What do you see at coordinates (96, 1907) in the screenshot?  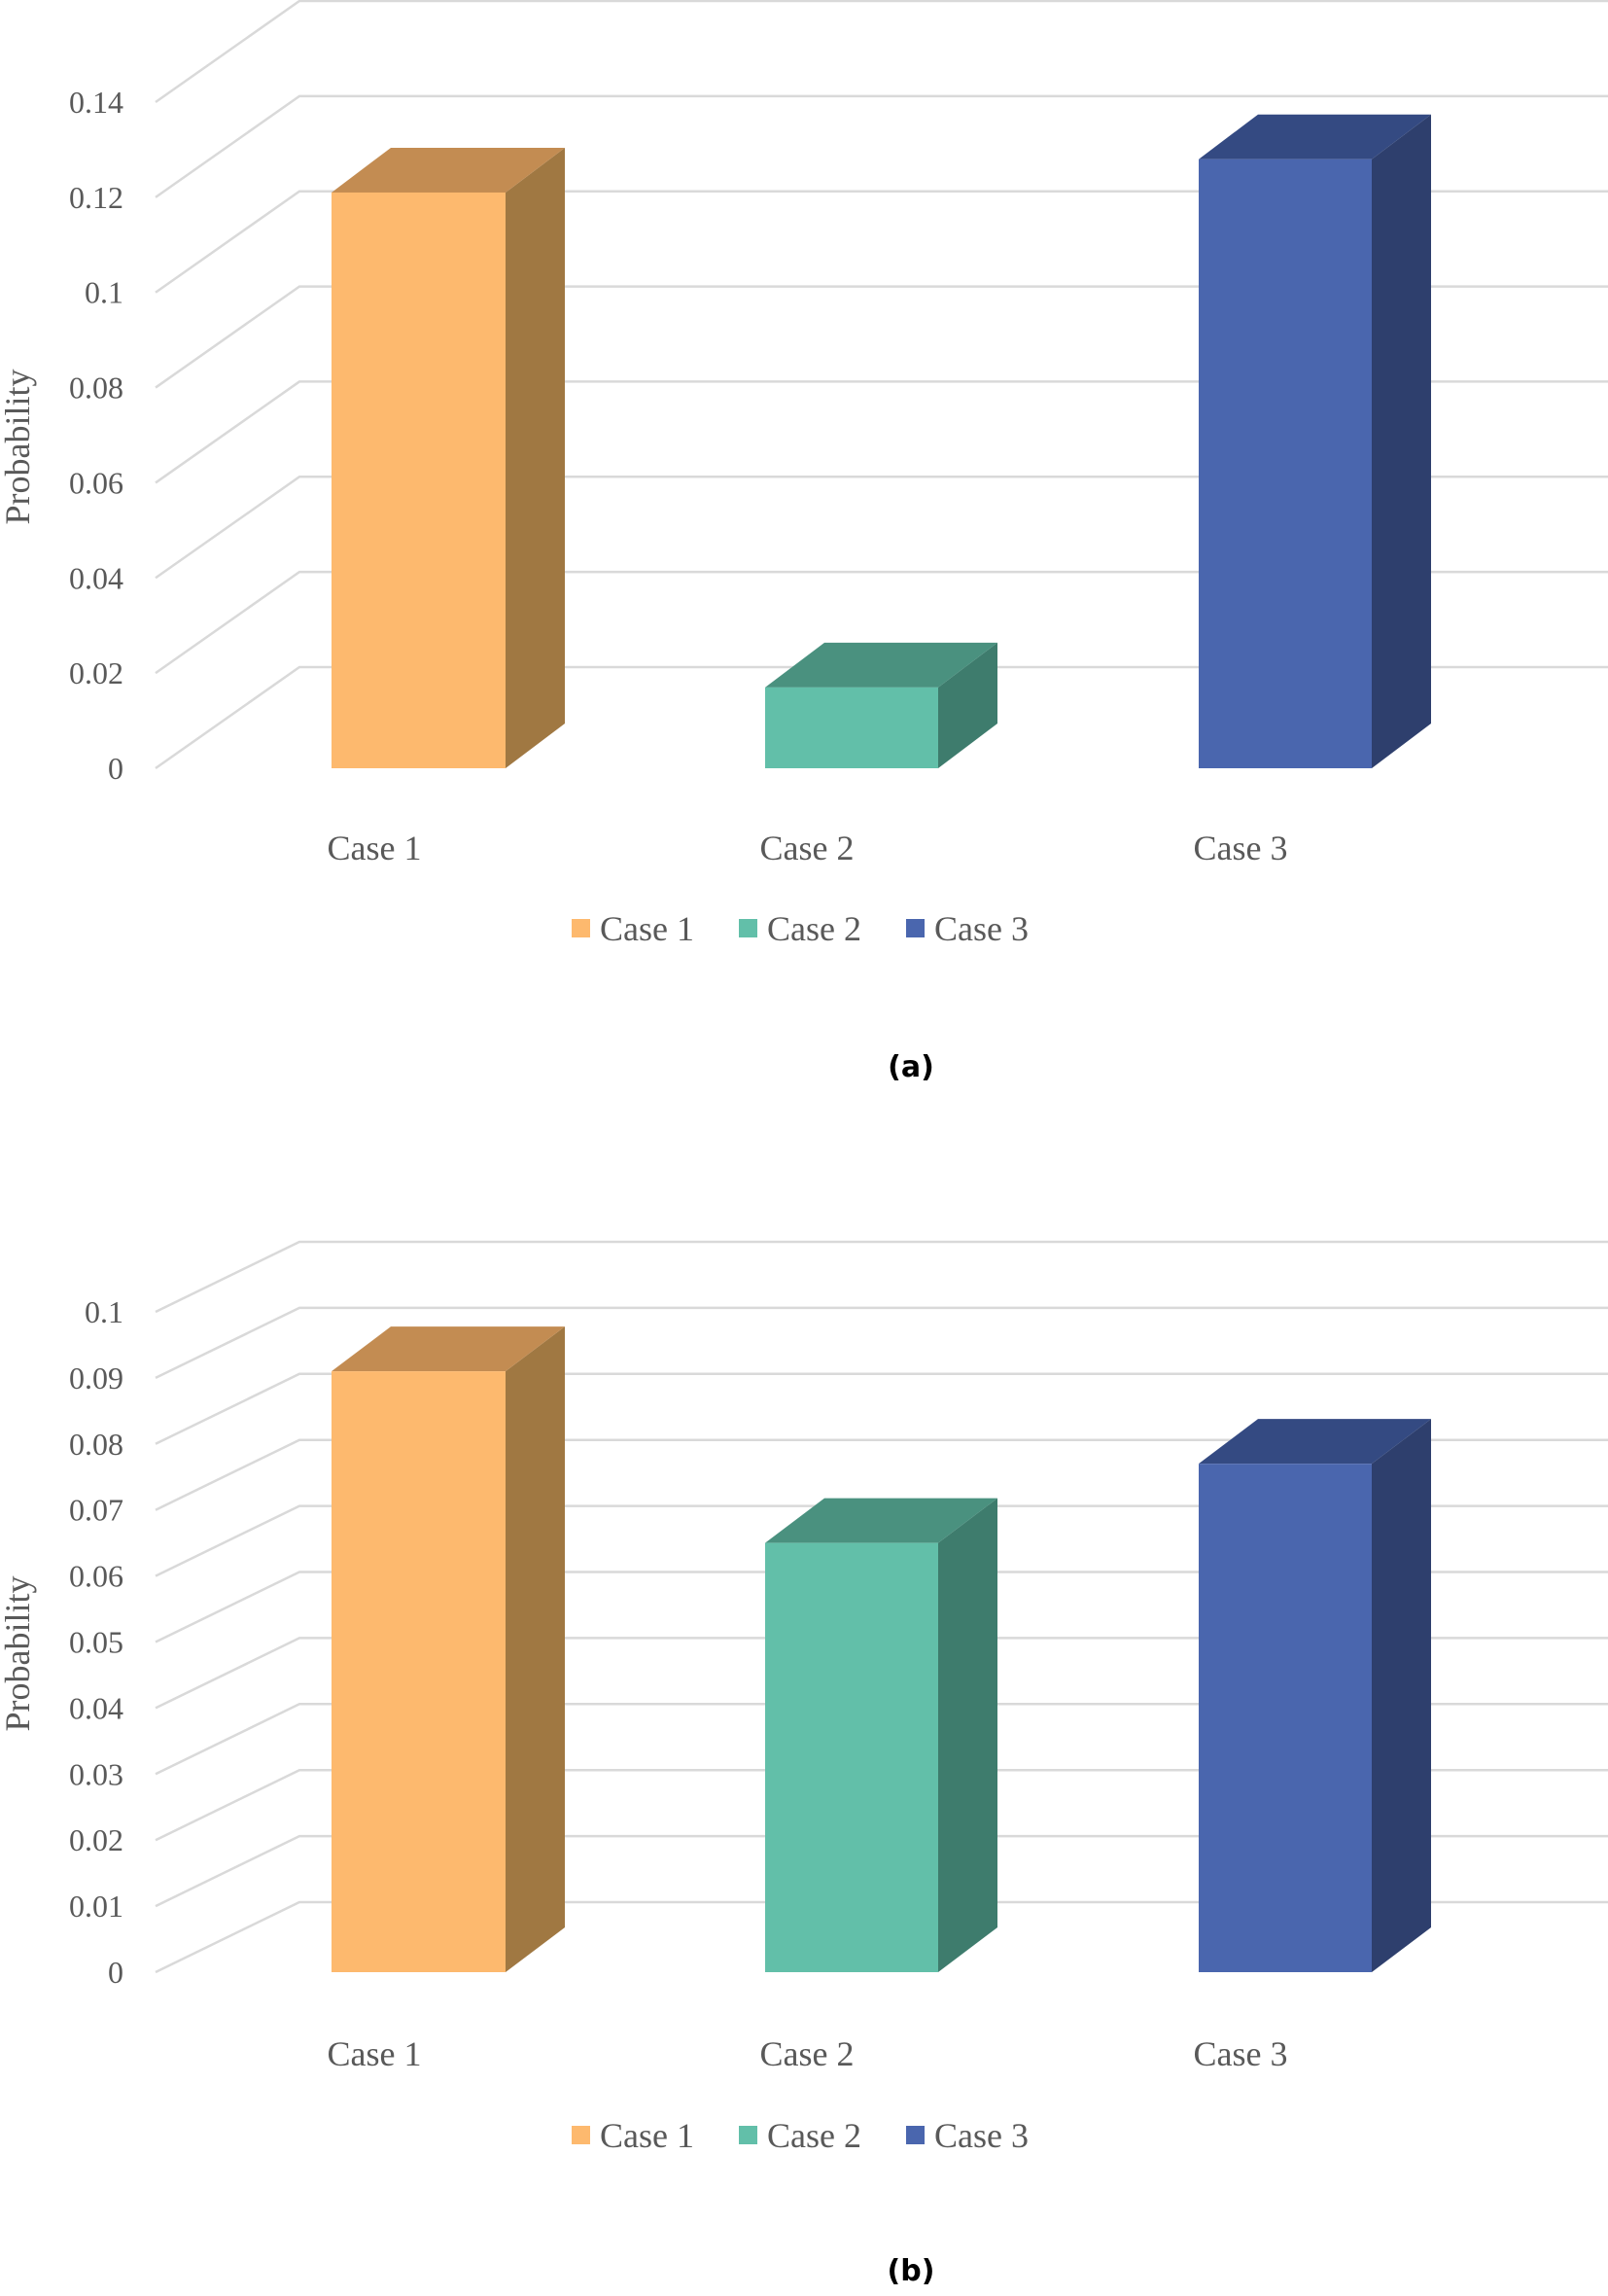 I see `y-tick-label: 0.01` at bounding box center [96, 1907].